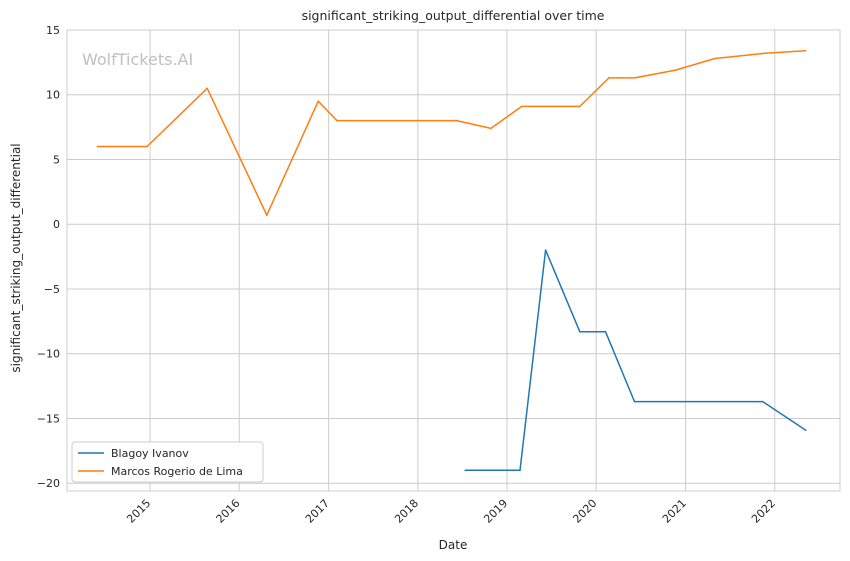 The width and height of the screenshot is (850, 561). I want to click on legend-label-blagoy-ivanov: Blagoy Ivanov, so click(150, 453).